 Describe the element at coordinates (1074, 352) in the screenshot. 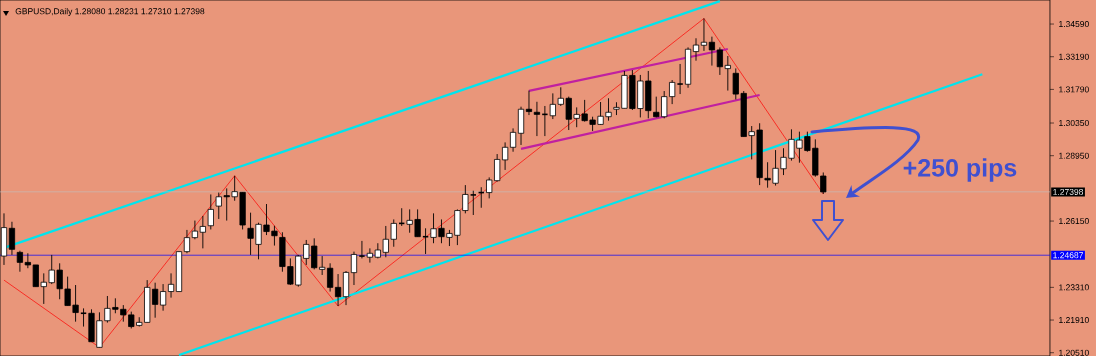

I see `y-tick-label: 1.20510` at that location.